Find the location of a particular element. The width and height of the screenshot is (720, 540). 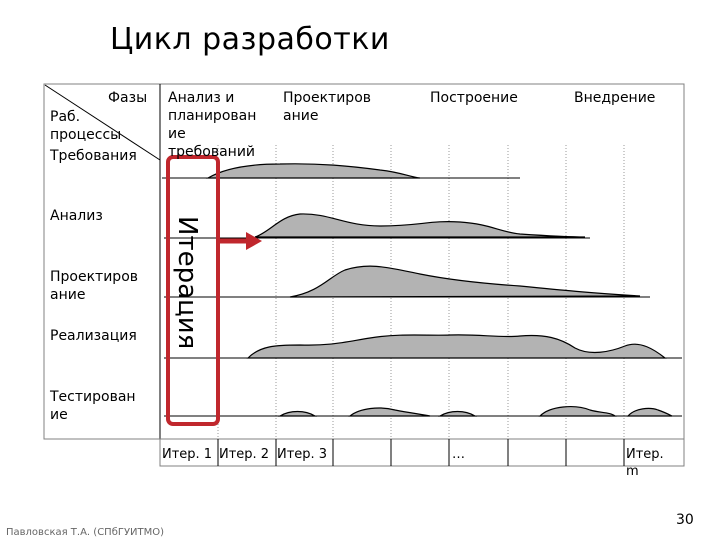

page-number: 30 is located at coordinates (685, 520).